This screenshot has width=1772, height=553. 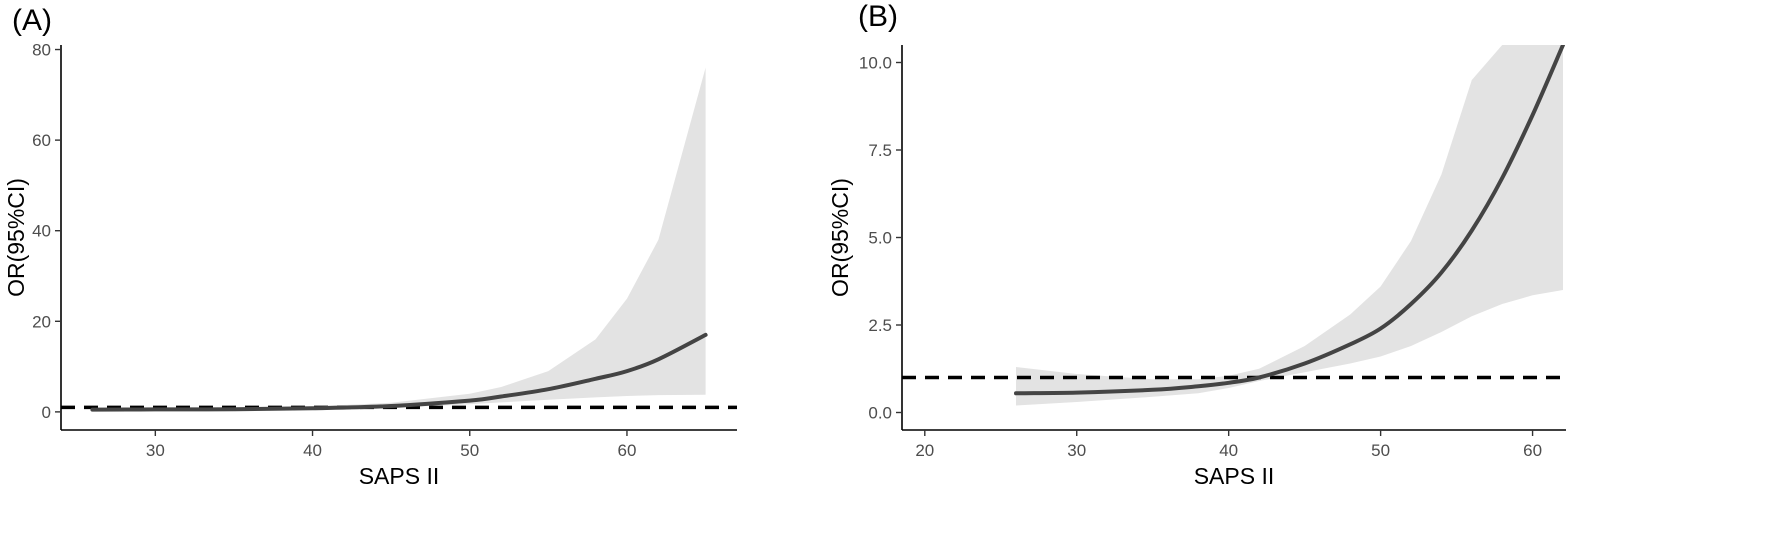 What do you see at coordinates (399, 372) in the screenshot?
I see `or-curve` at bounding box center [399, 372].